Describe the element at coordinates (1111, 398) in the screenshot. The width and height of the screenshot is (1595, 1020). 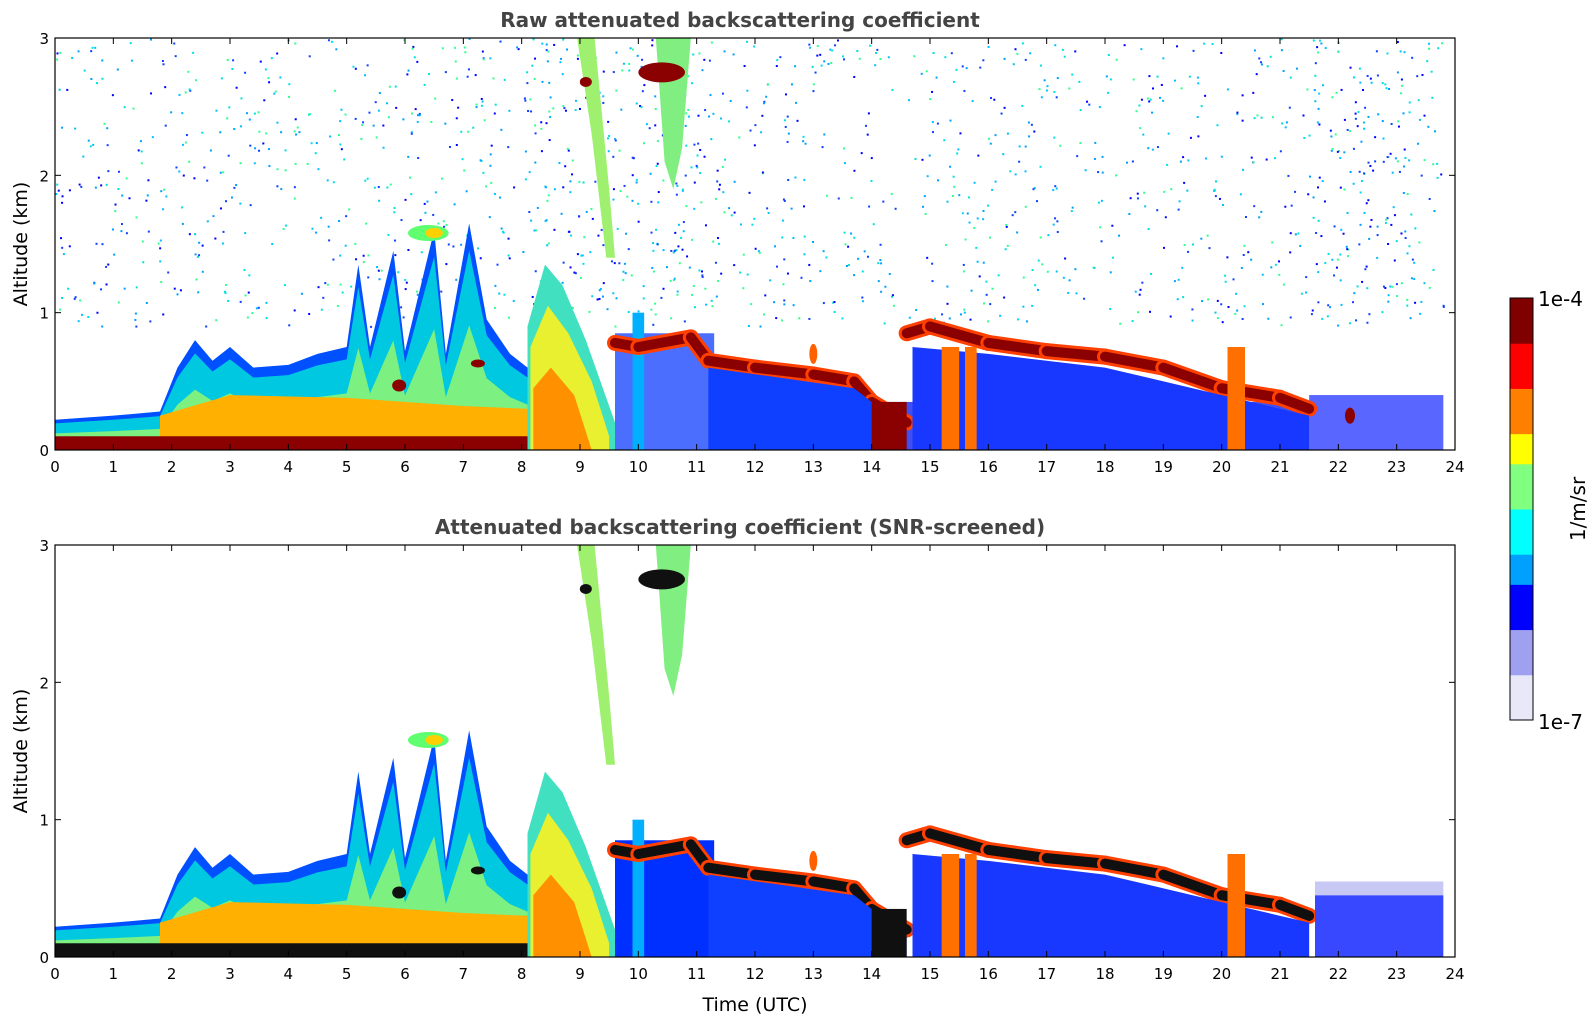
I see `sub-cloud-layer` at that location.